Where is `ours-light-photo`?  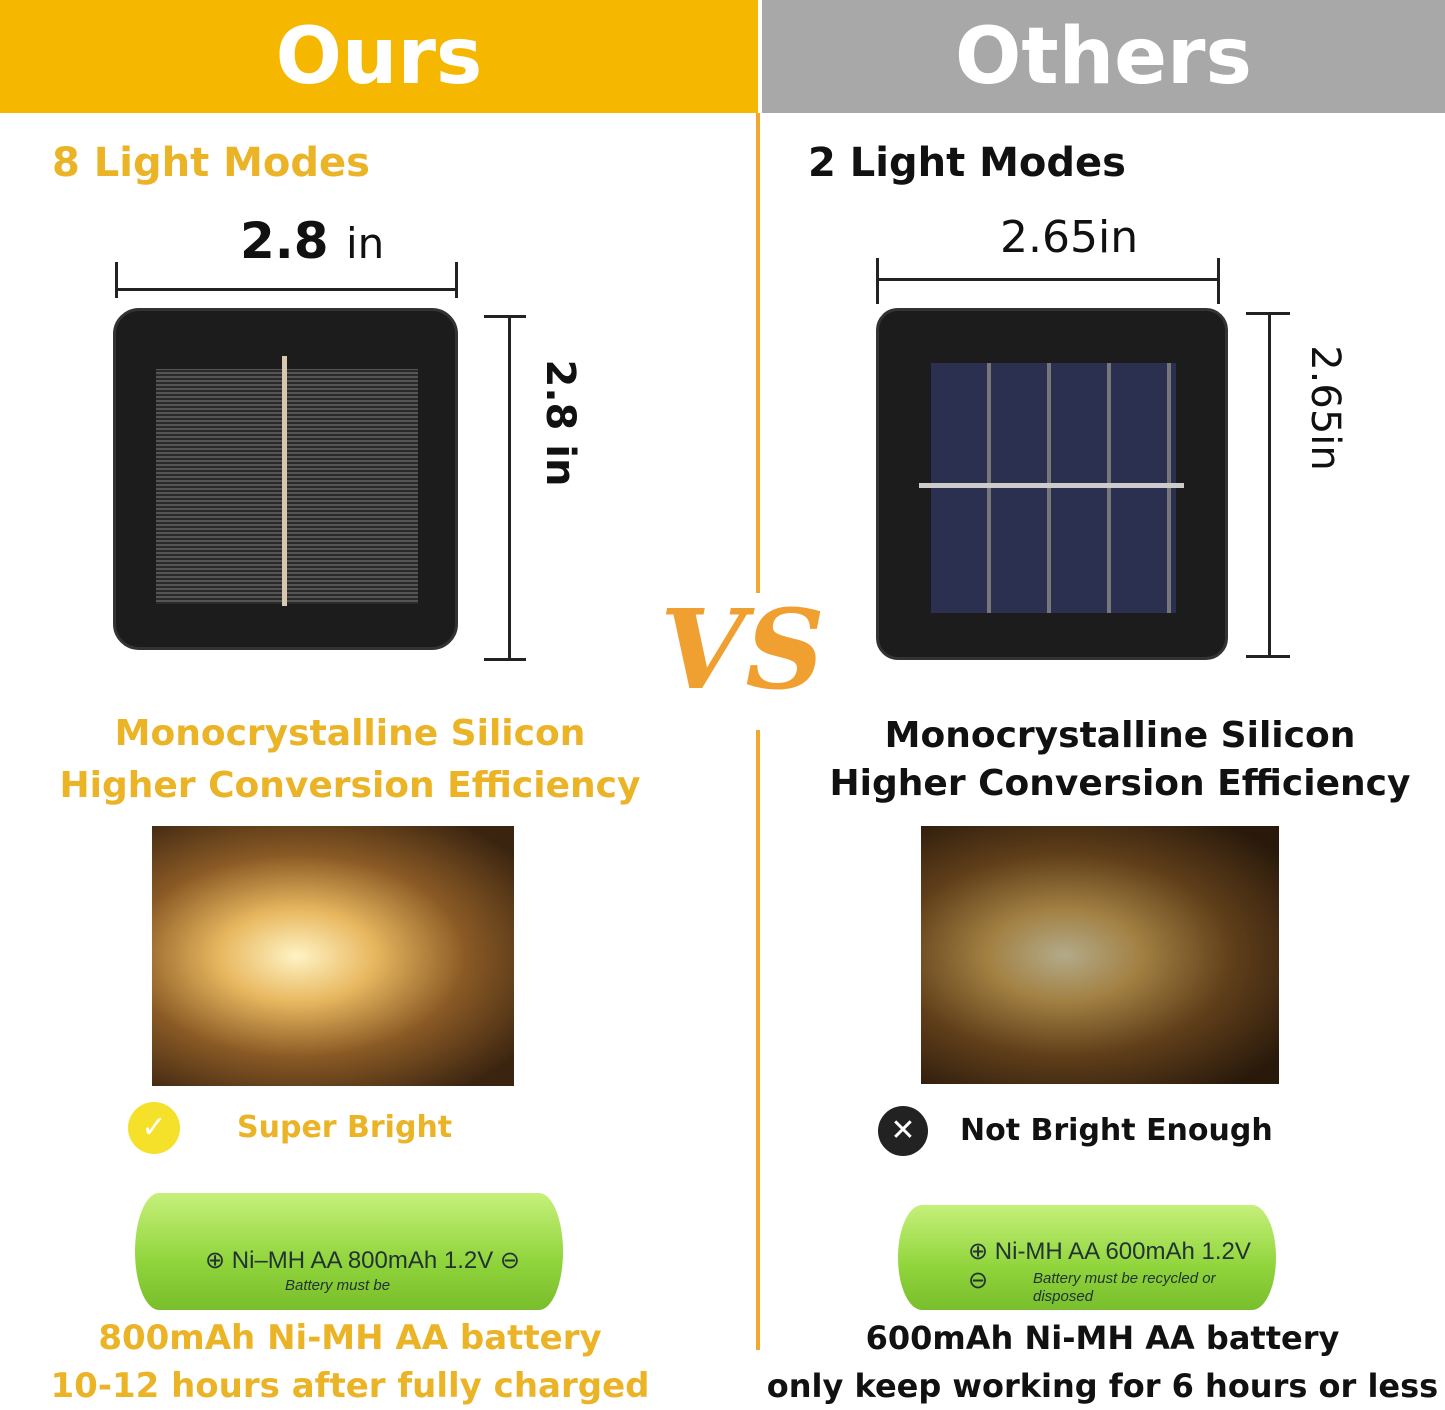 ours-light-photo is located at coordinates (333, 956).